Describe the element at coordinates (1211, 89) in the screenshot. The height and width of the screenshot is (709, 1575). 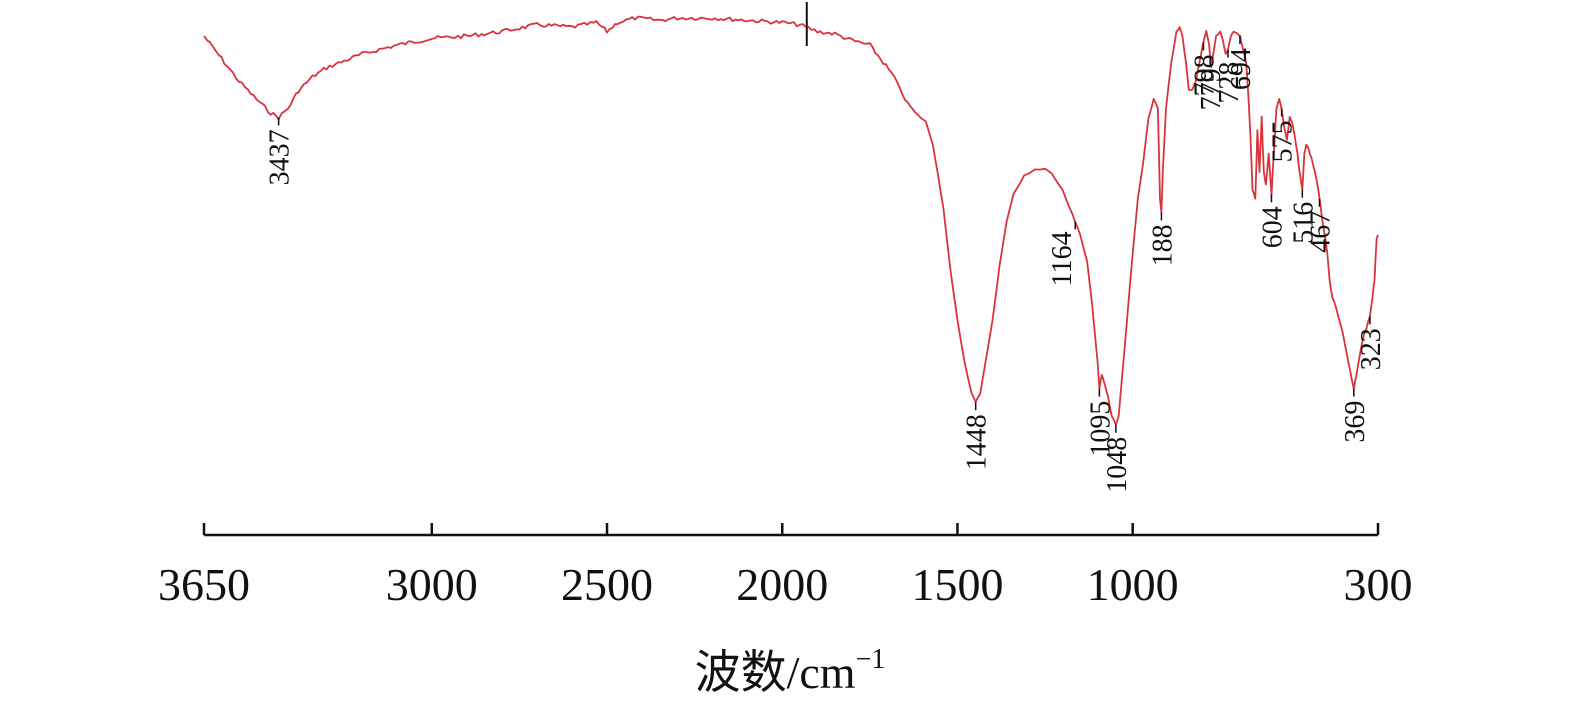
I see `peak-label: 779` at that location.